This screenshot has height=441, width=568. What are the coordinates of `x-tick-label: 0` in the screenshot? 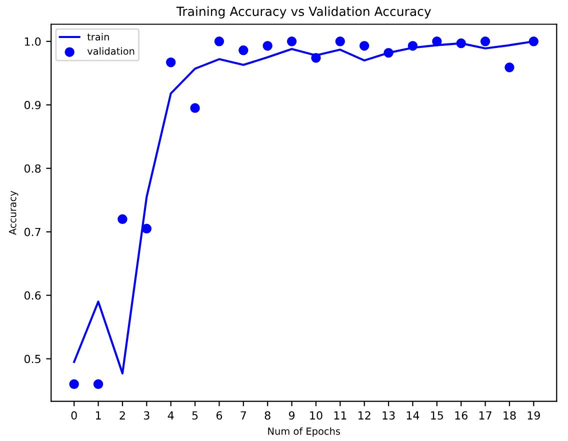 It's located at (74, 415).